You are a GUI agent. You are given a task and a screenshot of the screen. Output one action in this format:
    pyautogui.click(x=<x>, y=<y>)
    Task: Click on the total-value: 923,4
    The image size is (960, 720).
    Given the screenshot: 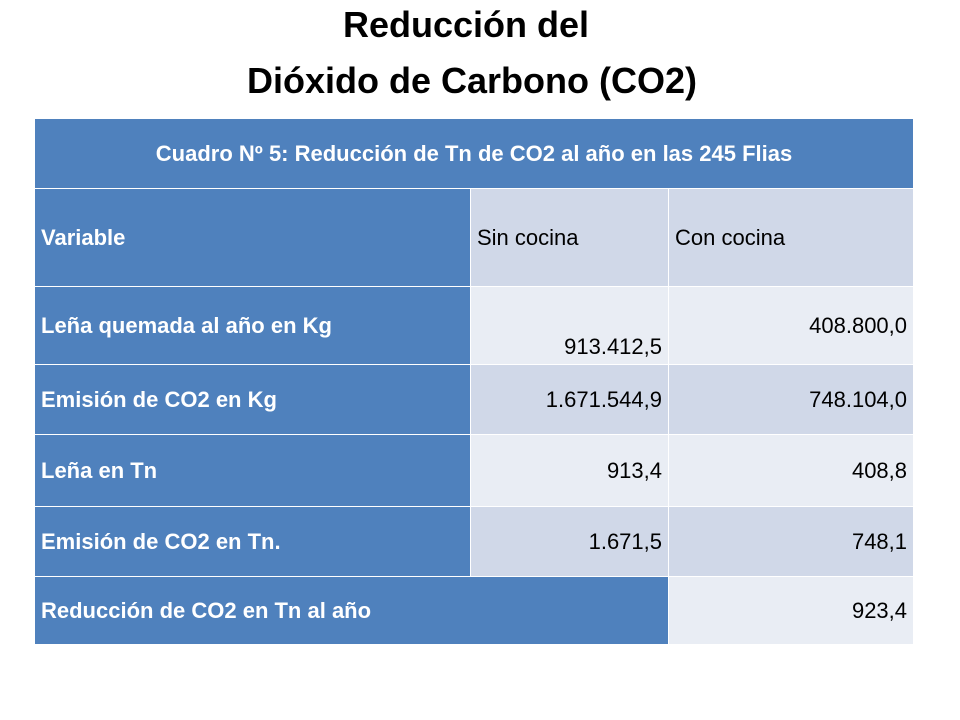 What is the action you would take?
    pyautogui.click(x=791, y=610)
    